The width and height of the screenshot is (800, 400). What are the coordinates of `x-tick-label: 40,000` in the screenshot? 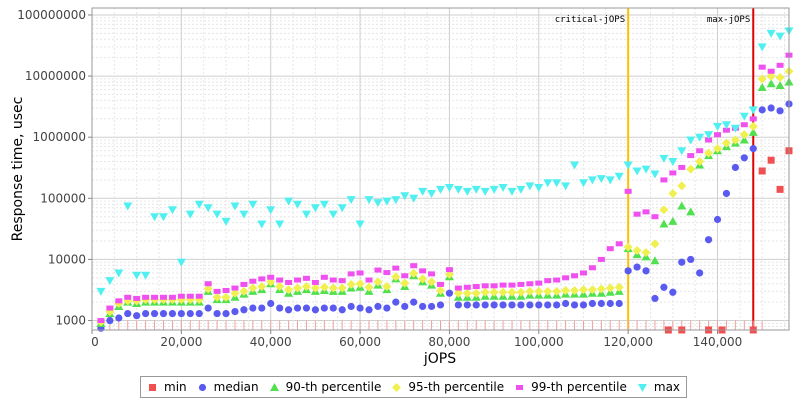 It's located at (271, 342).